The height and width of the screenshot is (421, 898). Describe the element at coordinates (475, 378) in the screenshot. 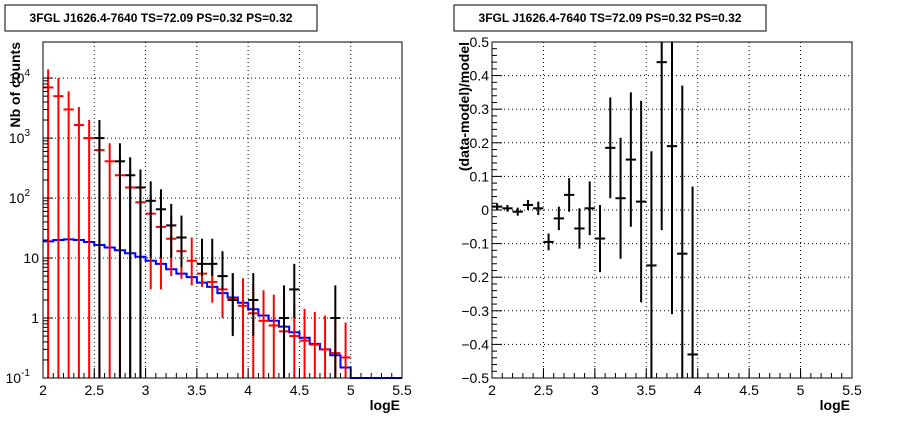

I see `right-y-tick-label: −0.5` at that location.